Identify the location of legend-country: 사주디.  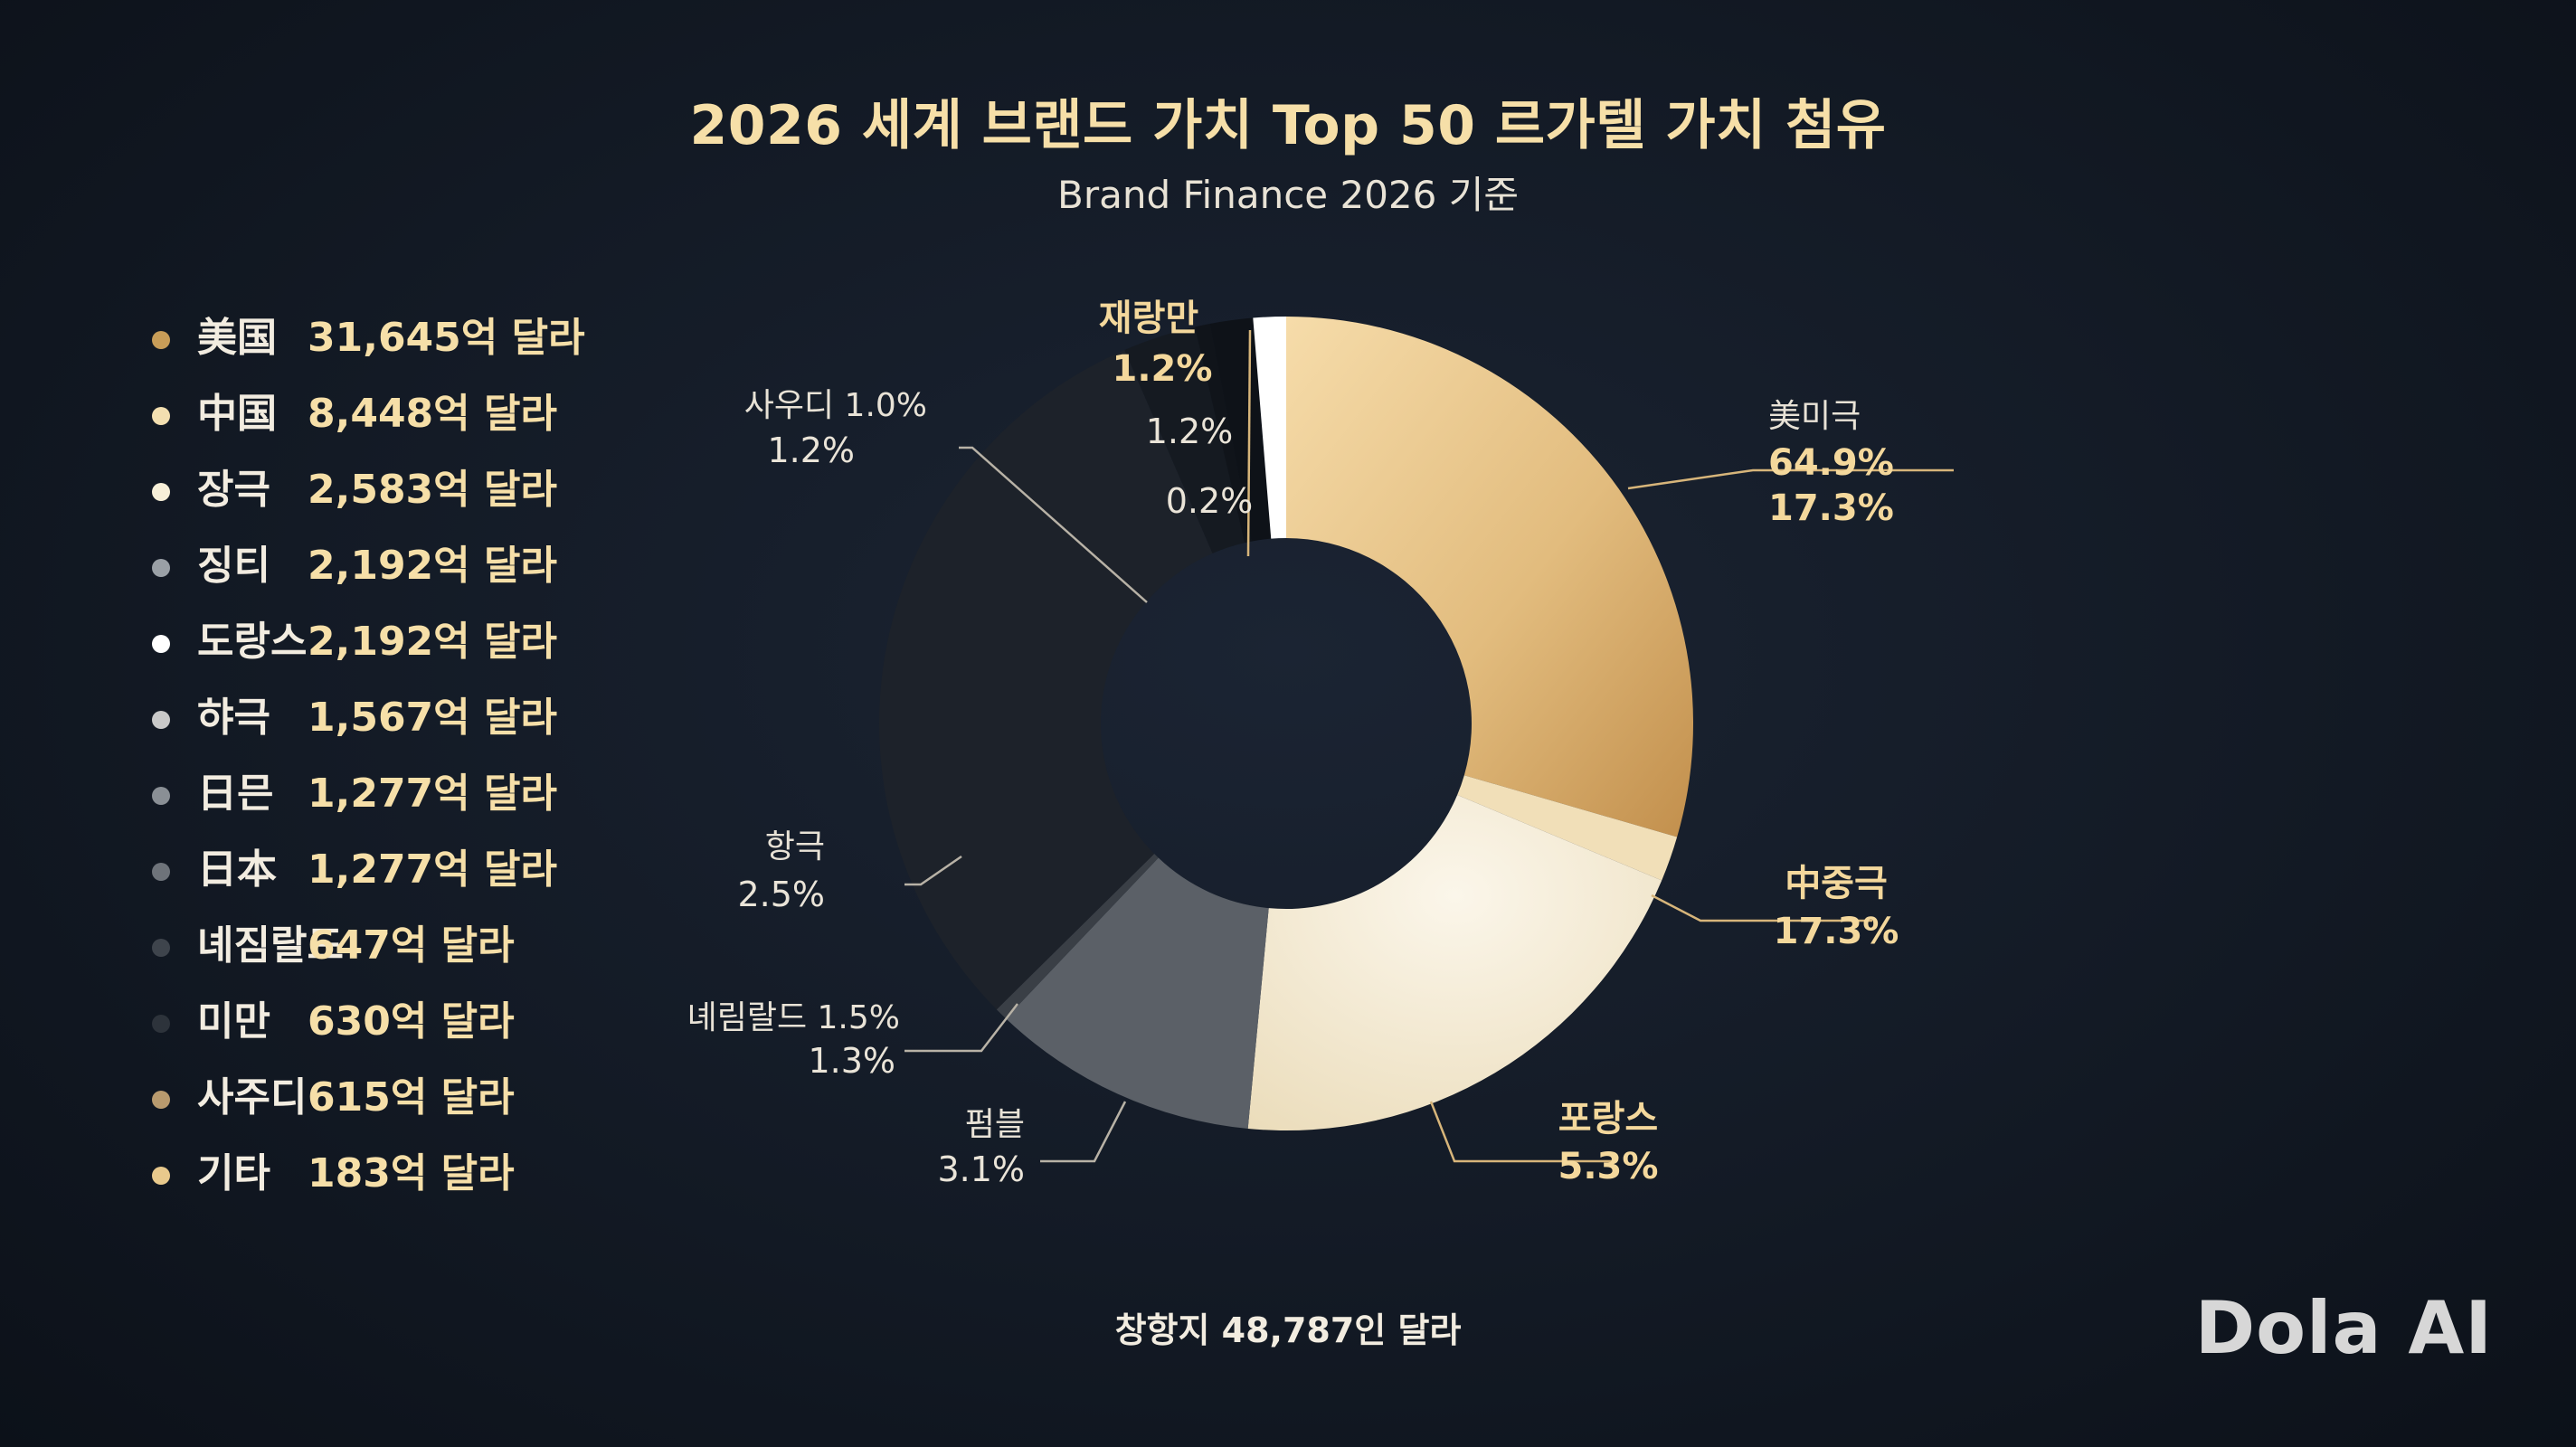
(252, 1097).